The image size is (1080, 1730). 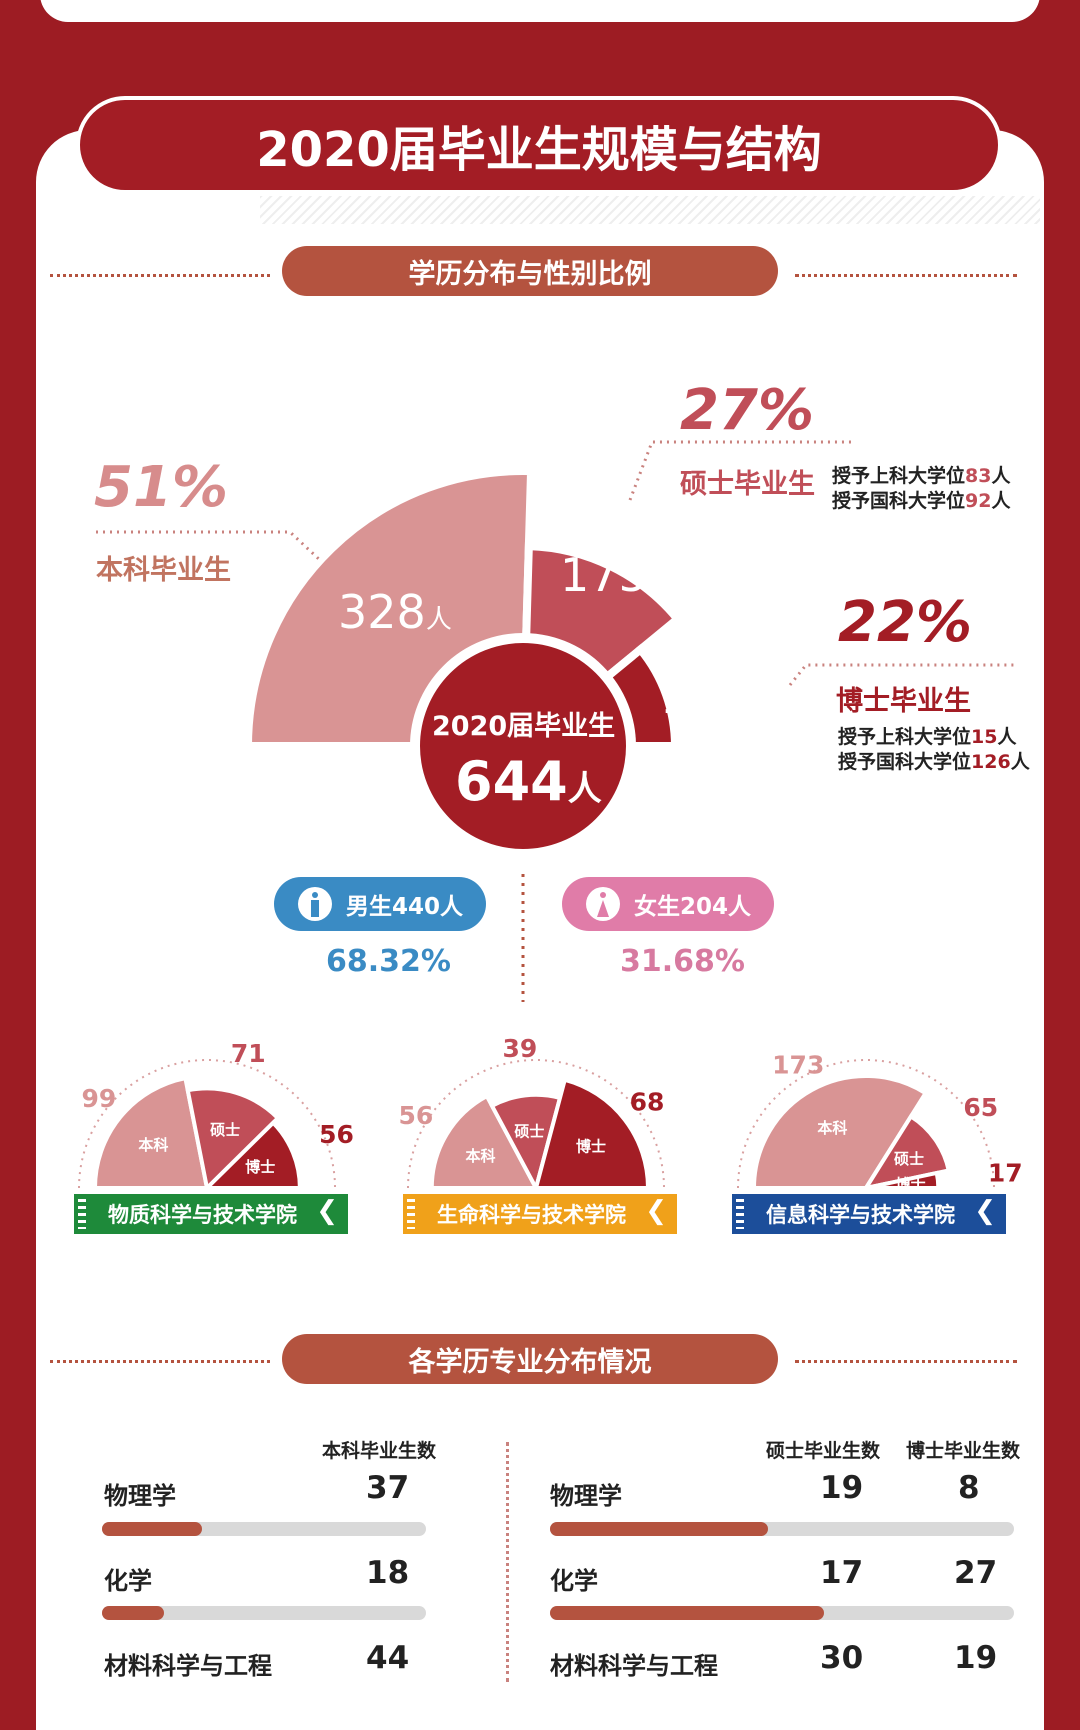 What do you see at coordinates (976, 1573) in the screenshot?
I see `major-phd-value: 27` at bounding box center [976, 1573].